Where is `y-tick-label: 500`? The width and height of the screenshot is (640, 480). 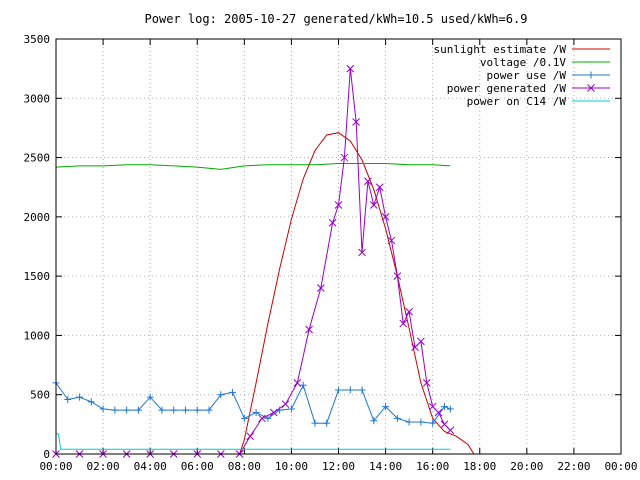
y-tick-label: 500 is located at coordinates (40, 395).